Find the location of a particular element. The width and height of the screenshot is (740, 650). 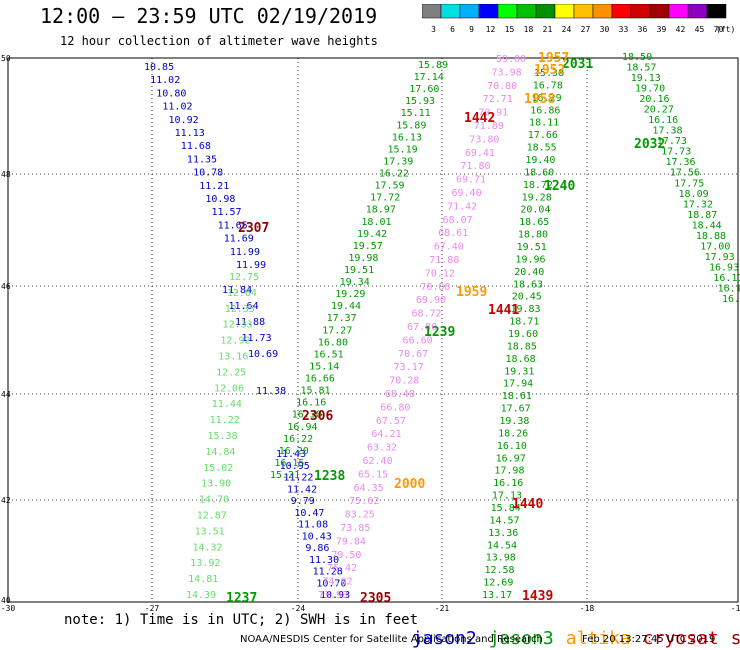

wave-height-label: 13.92 is located at coordinates (205, 563).